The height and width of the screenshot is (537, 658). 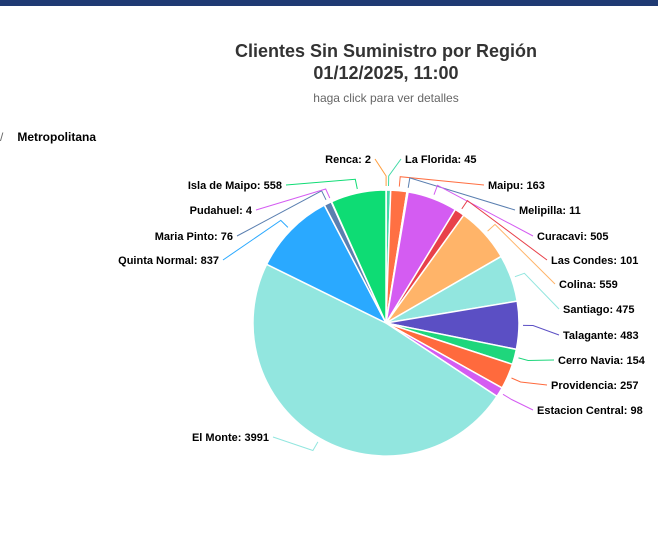 What do you see at coordinates (386, 51) in the screenshot?
I see `chart-title: Clientes Sin Suministro por Región` at bounding box center [386, 51].